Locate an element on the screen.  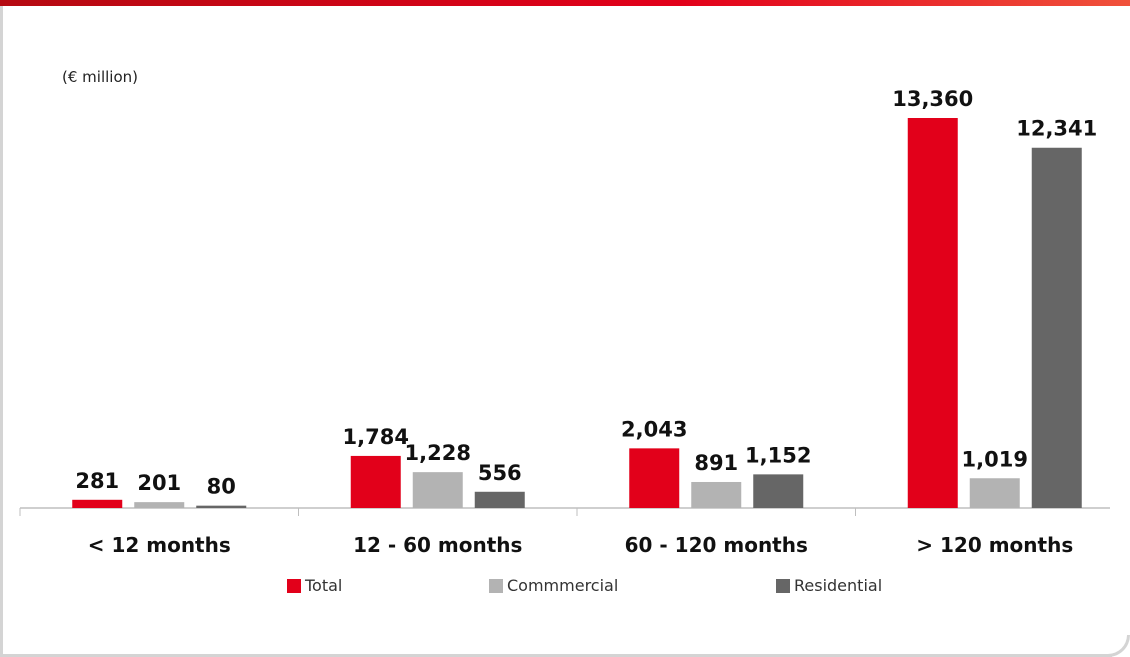
data-label-residential: 1,152 is located at coordinates (778, 455).